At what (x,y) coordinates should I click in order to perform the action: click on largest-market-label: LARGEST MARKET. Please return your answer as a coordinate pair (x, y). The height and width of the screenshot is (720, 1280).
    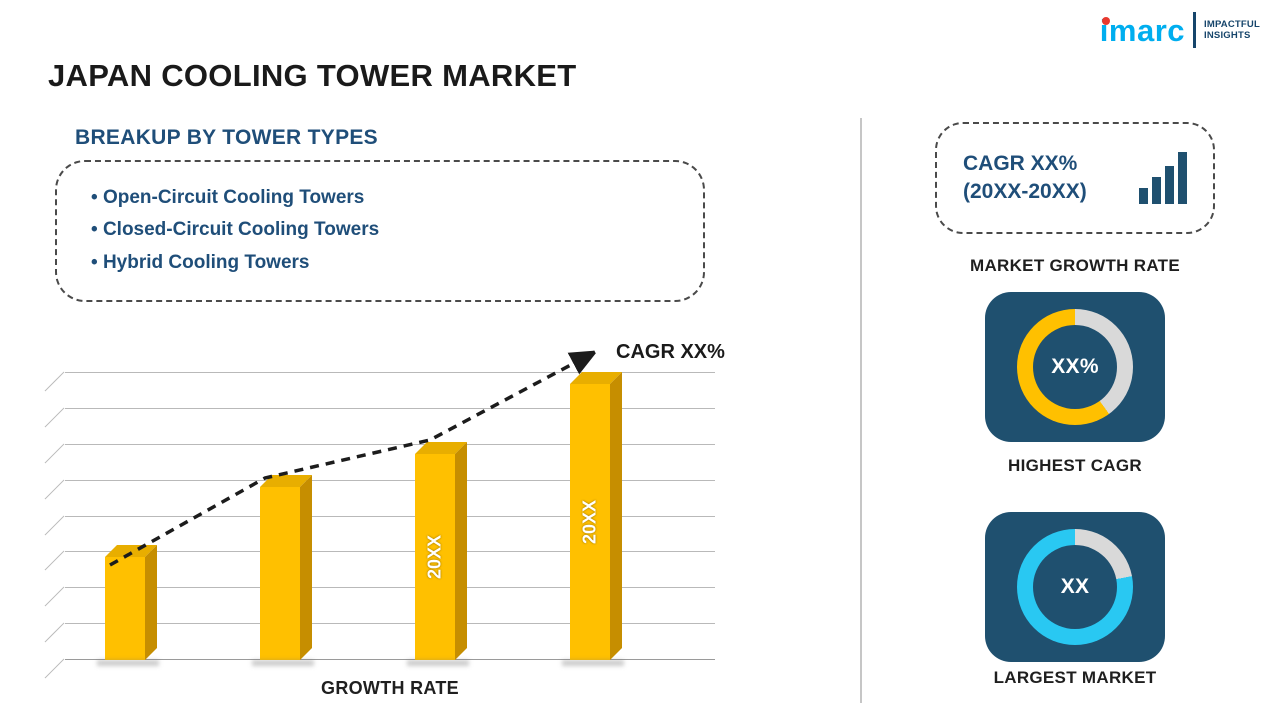
    Looking at the image, I should click on (1075, 677).